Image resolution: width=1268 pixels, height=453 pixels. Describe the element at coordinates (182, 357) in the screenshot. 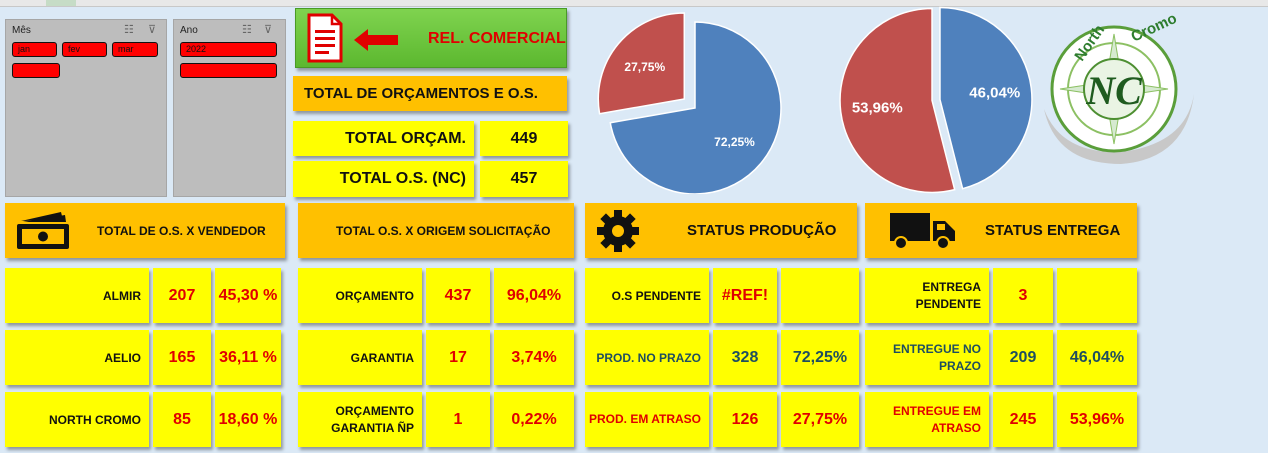

I see `table-row-count: 165` at that location.